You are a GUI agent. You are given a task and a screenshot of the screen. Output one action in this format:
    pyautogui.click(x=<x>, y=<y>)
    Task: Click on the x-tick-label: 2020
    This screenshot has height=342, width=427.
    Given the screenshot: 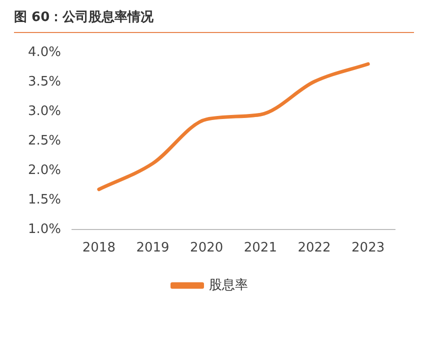 What is the action you would take?
    pyautogui.click(x=207, y=248)
    